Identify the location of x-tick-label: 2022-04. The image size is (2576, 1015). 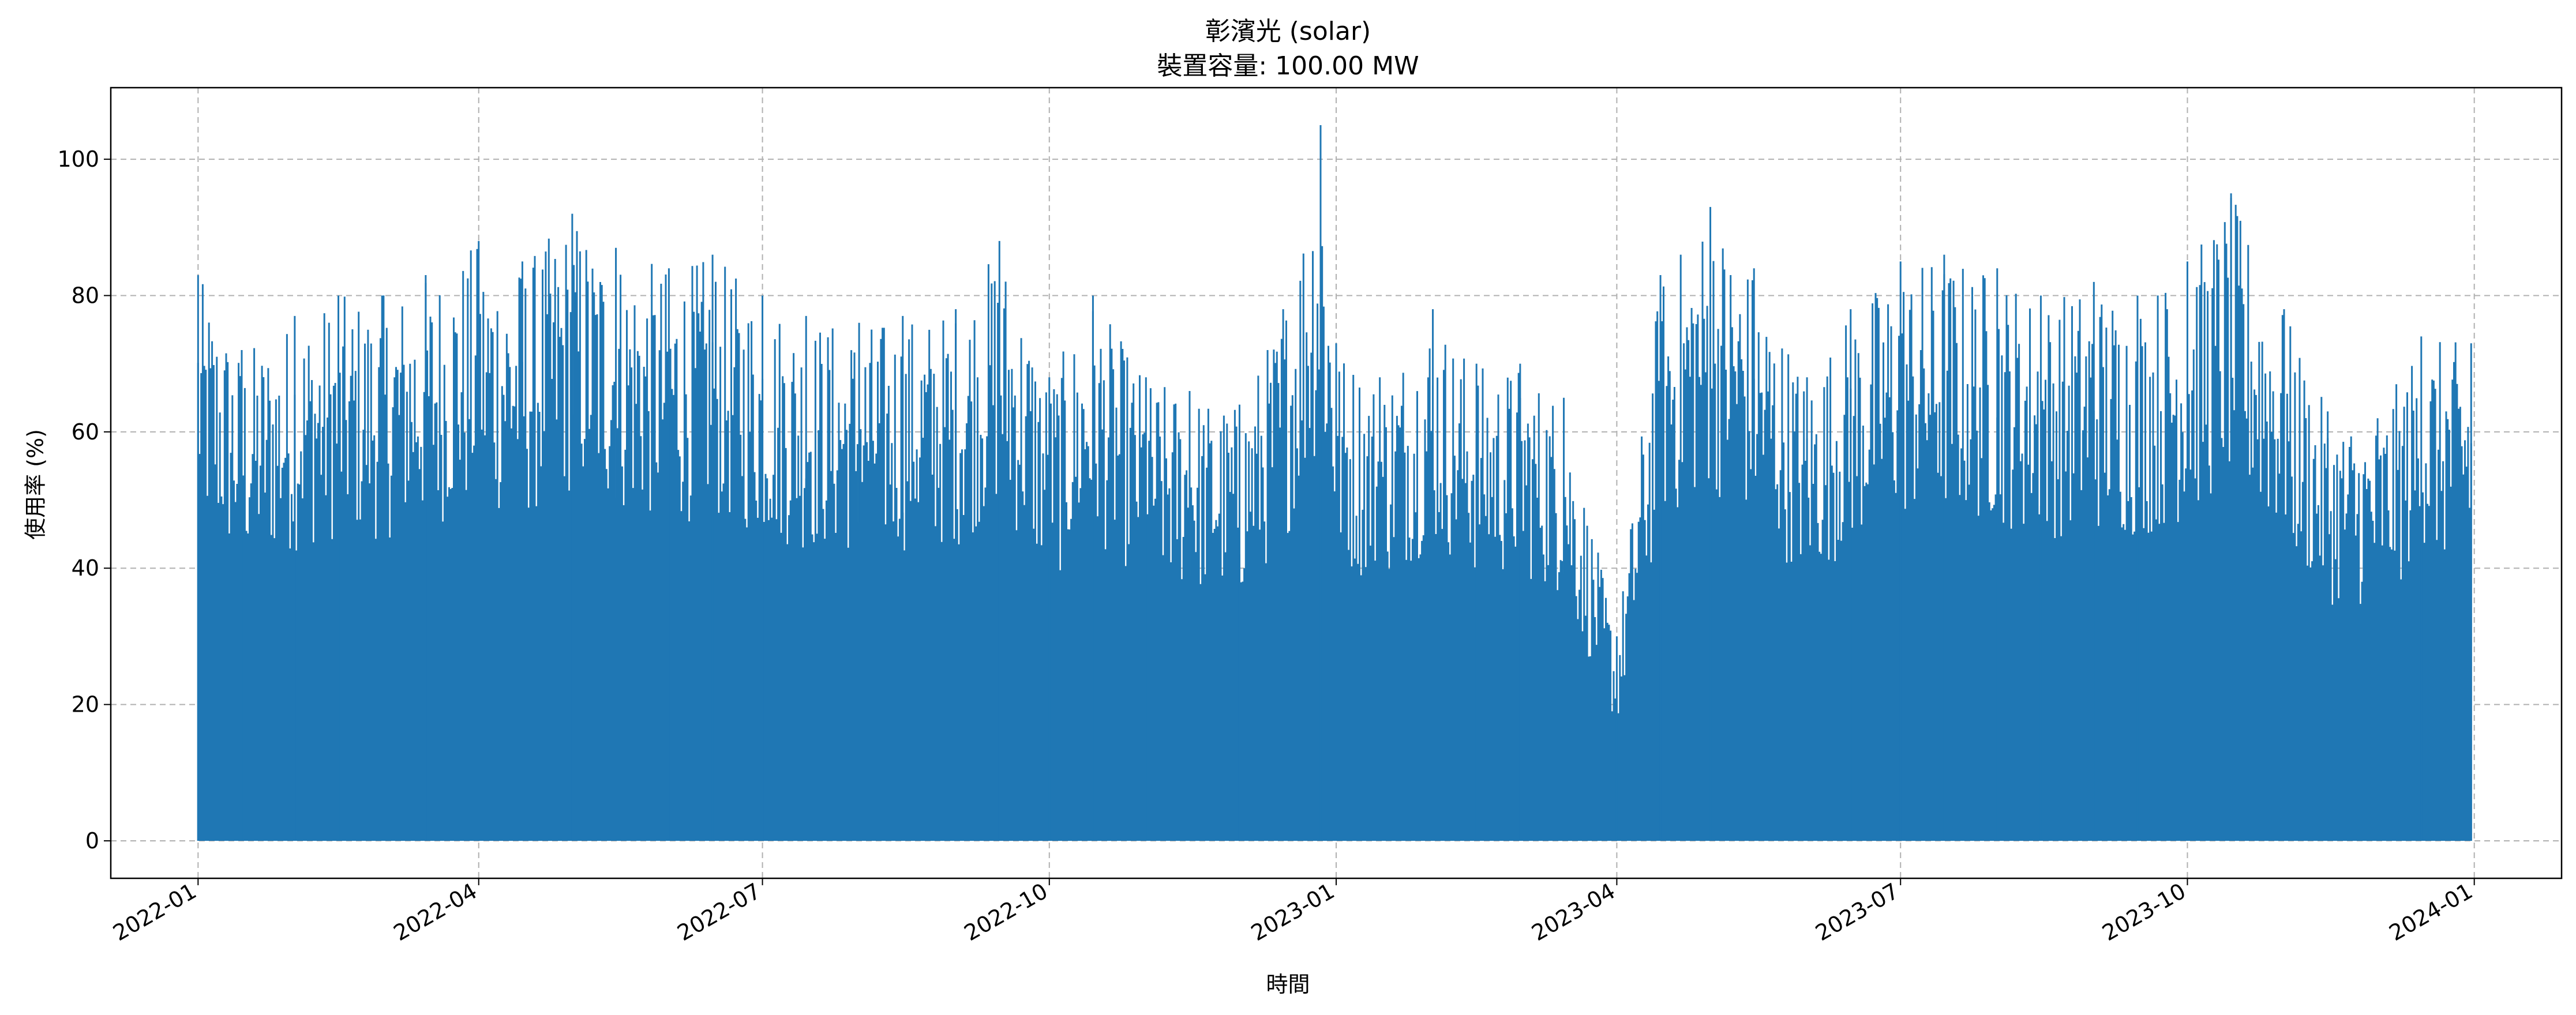
(435, 912).